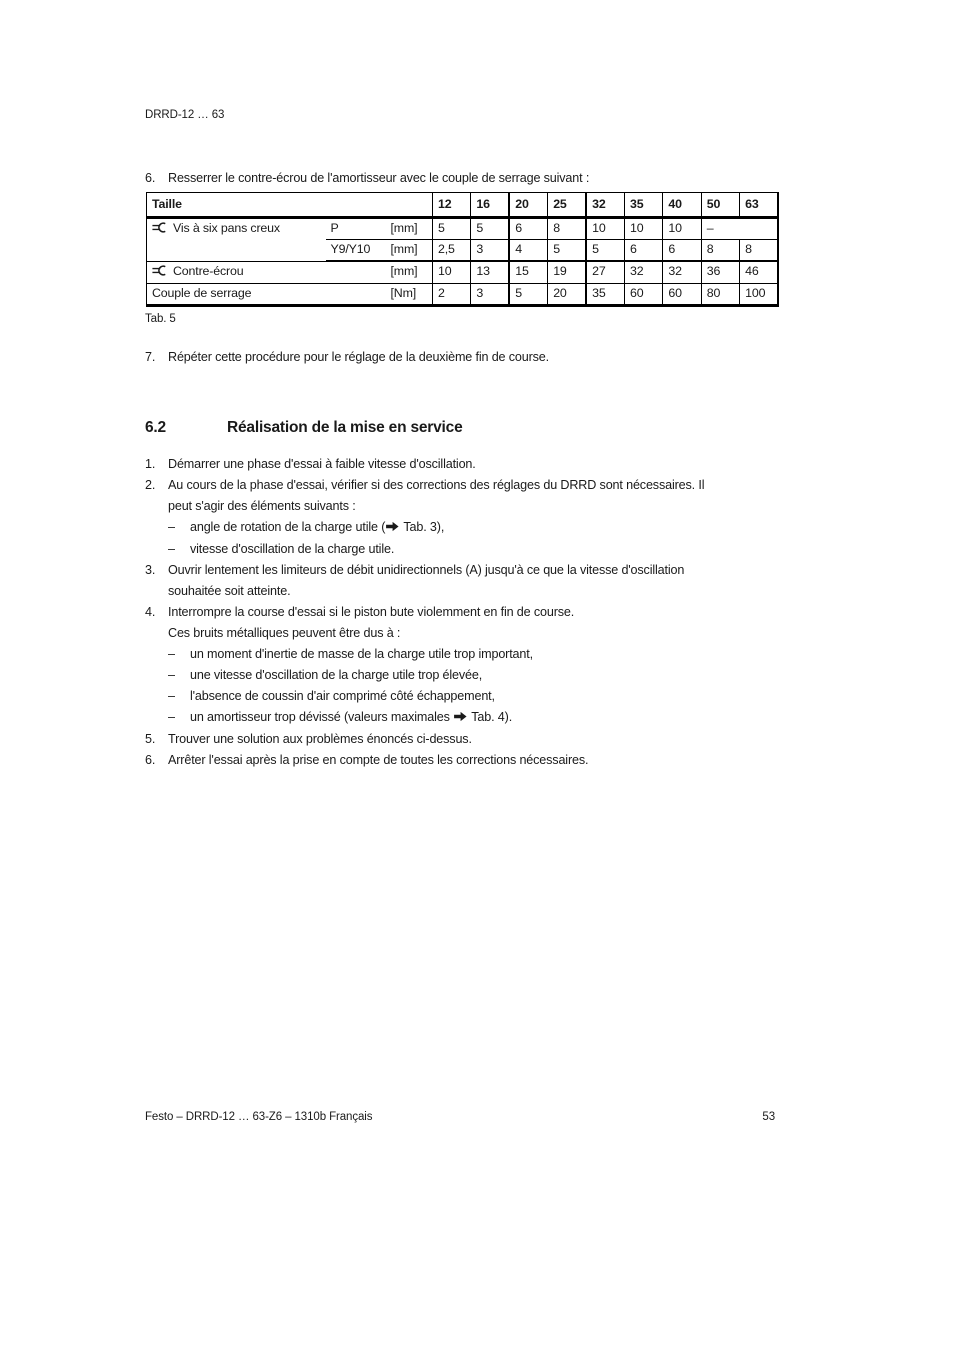 The height and width of the screenshot is (1348, 954). Describe the element at coordinates (528, 272) in the screenshot. I see `value-cell: 15` at that location.